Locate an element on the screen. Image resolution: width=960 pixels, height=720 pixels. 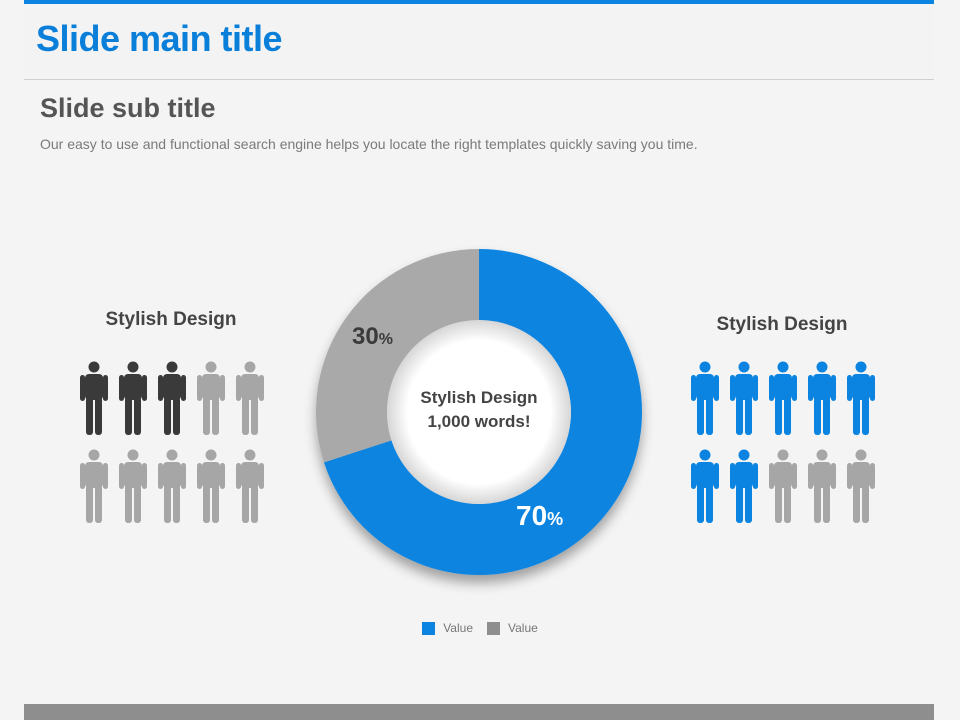
slice-label-70: 70% is located at coordinates (539, 516).